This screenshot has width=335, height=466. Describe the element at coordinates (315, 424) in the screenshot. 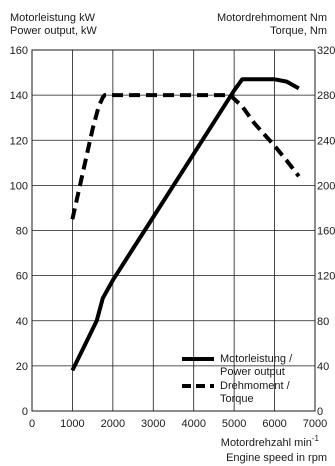

I see `x-tick-label-7: 7000` at that location.